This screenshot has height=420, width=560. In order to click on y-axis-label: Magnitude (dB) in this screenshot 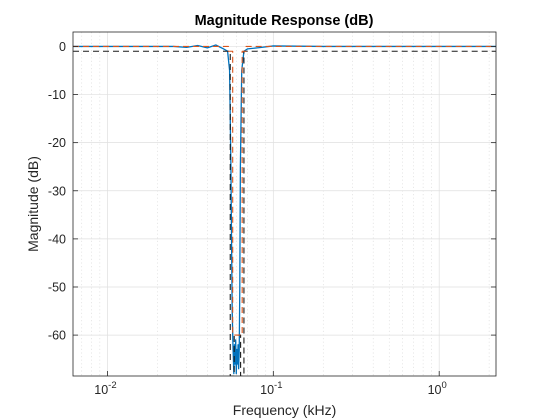, I will do `click(33, 204)`.